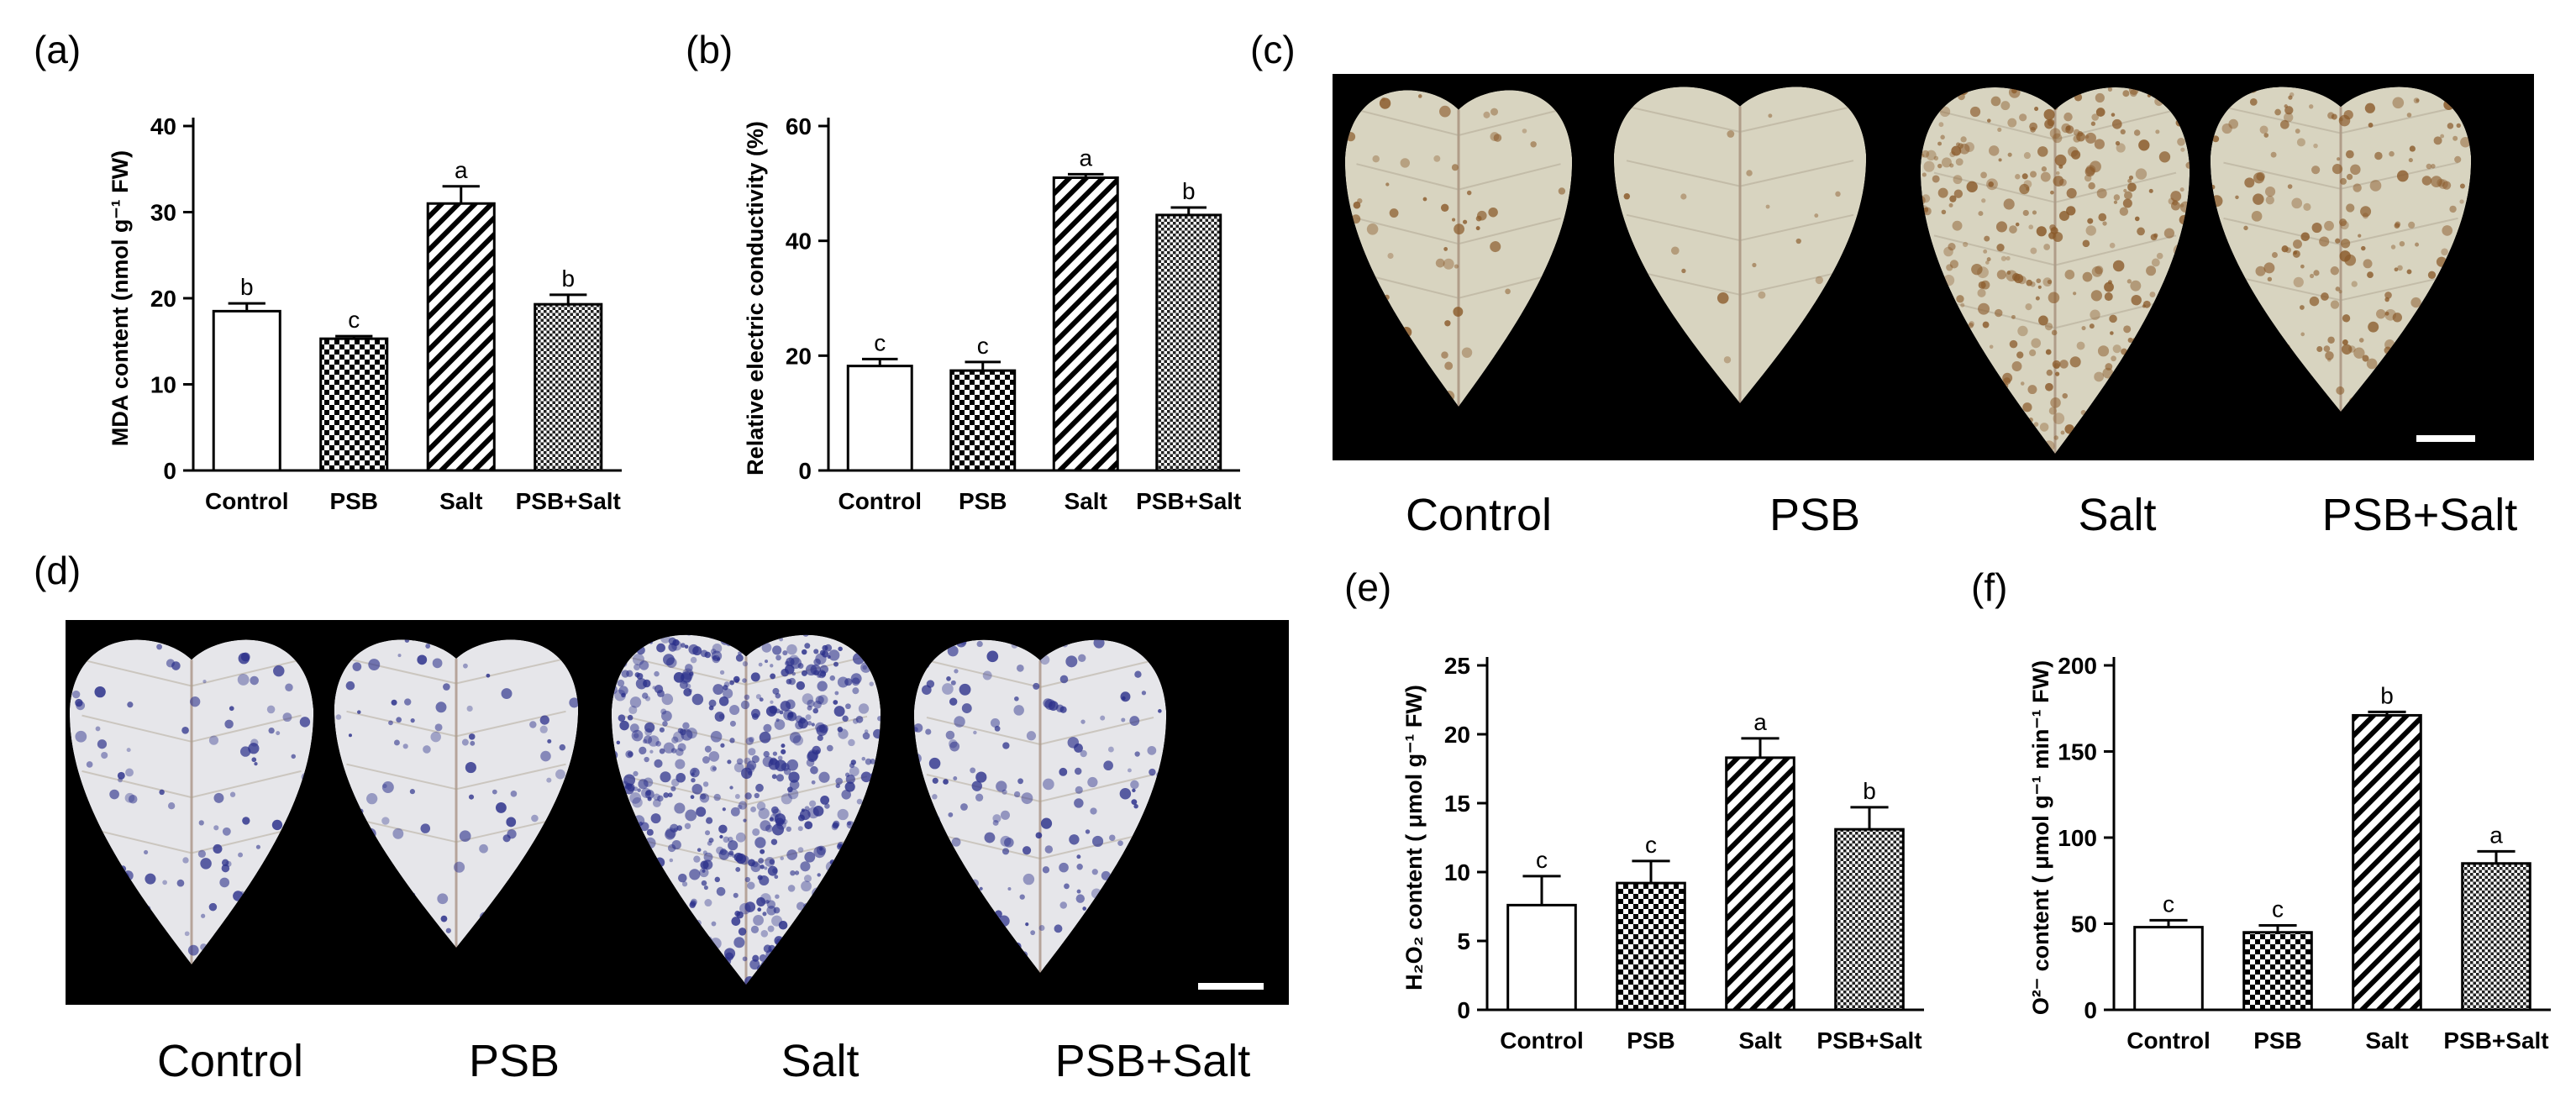 The height and width of the screenshot is (1114, 2576). Describe the element at coordinates (2077, 752) in the screenshot. I see `y-tick-label: 150` at that location.